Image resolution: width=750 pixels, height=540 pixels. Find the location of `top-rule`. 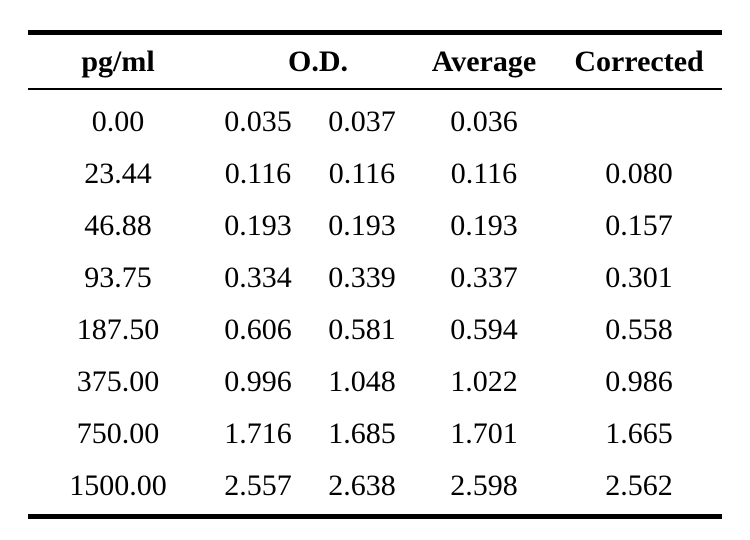

top-rule is located at coordinates (375, 32).